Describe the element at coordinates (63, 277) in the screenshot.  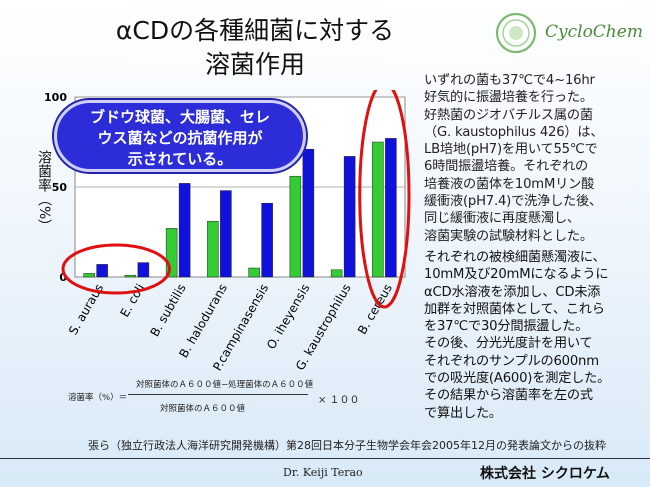
I see `y-tick-label: 0` at that location.